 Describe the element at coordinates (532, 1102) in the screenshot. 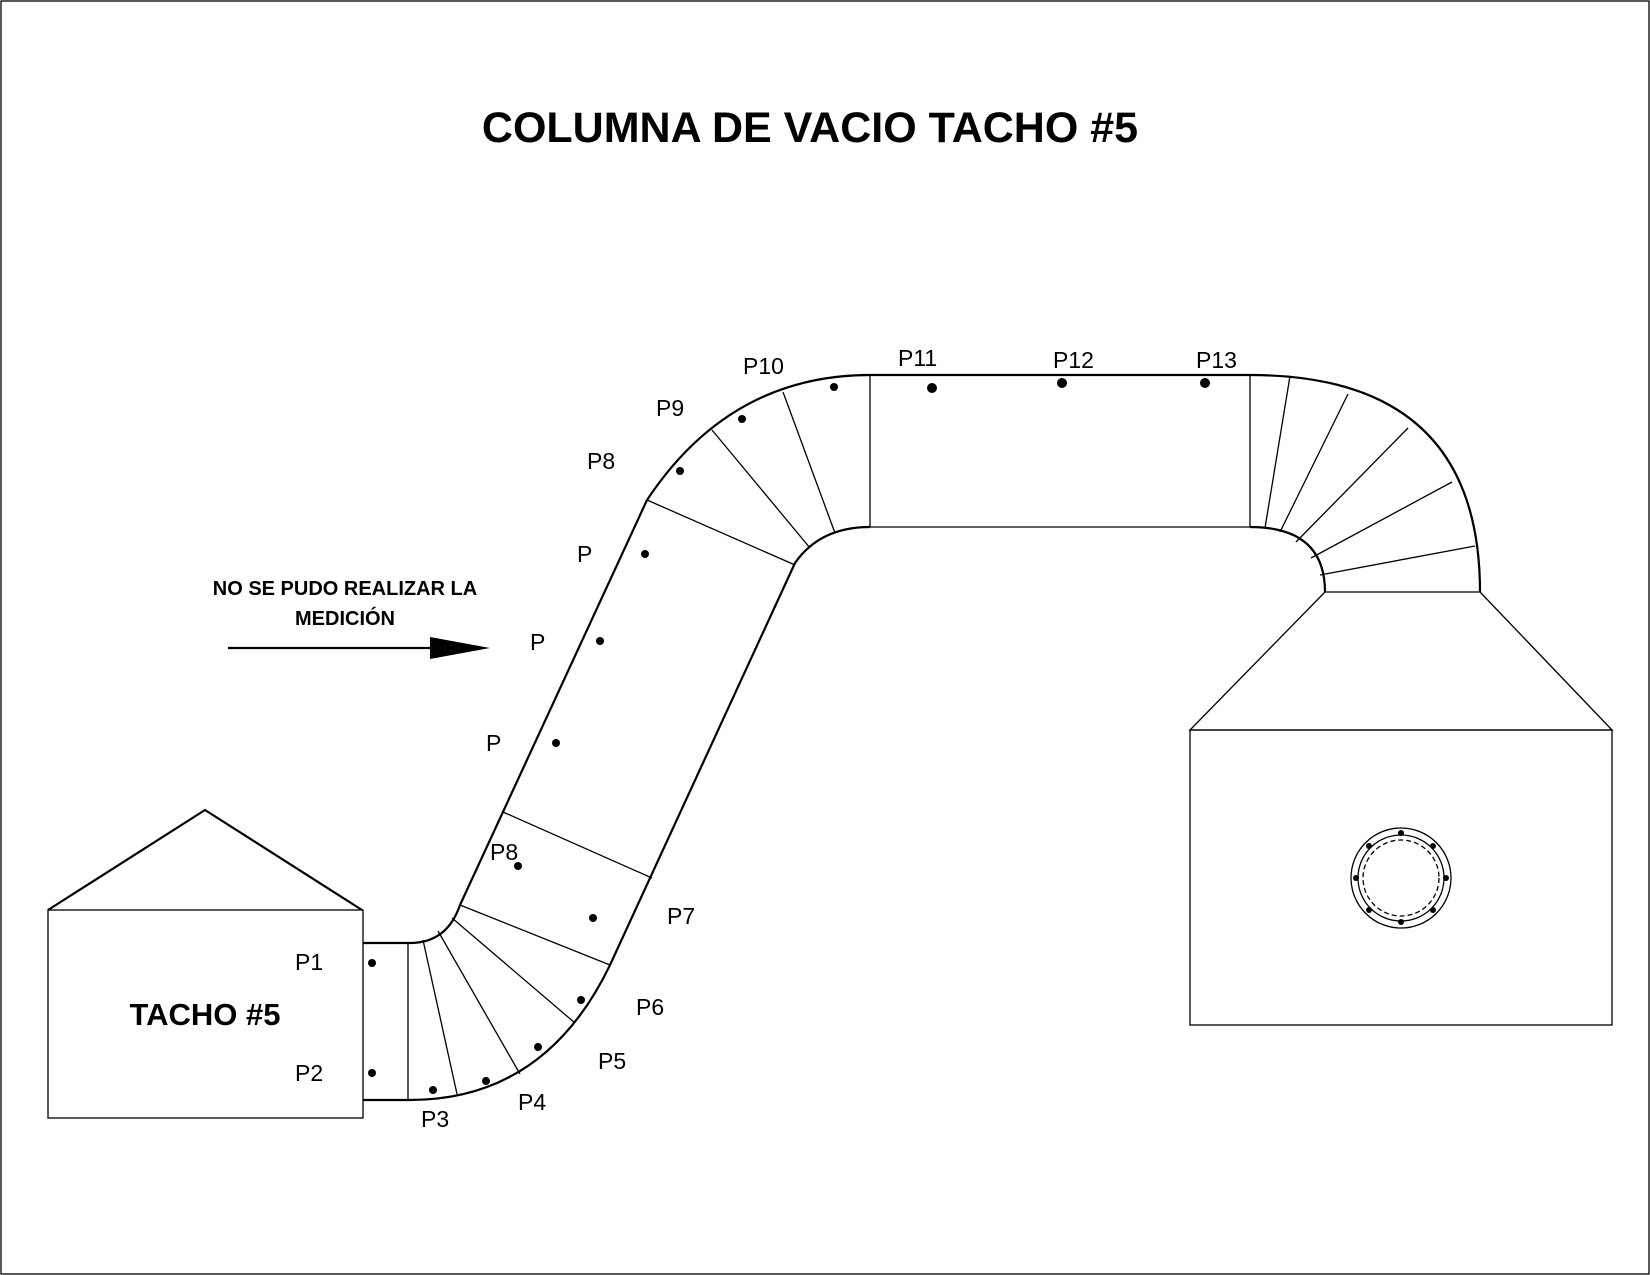

I see `label-p4: P4` at that location.